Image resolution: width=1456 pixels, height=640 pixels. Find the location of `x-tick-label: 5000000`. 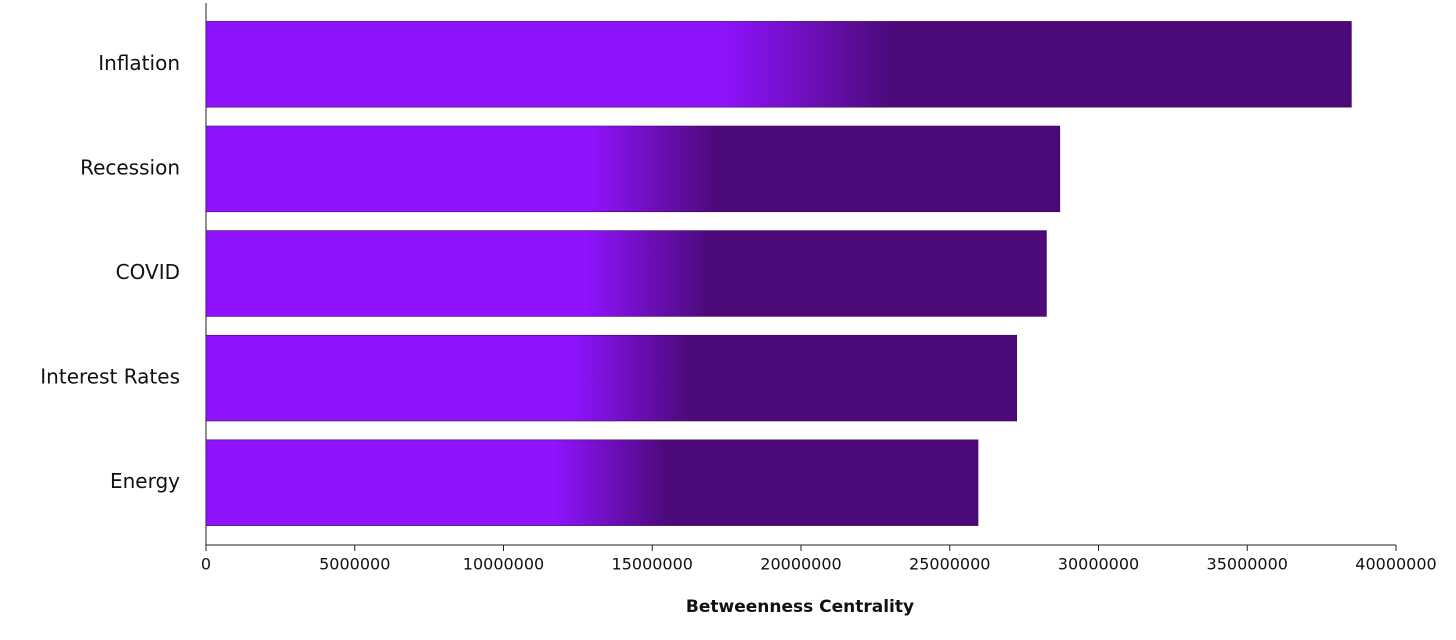

x-tick-label: 5000000 is located at coordinates (354, 564).